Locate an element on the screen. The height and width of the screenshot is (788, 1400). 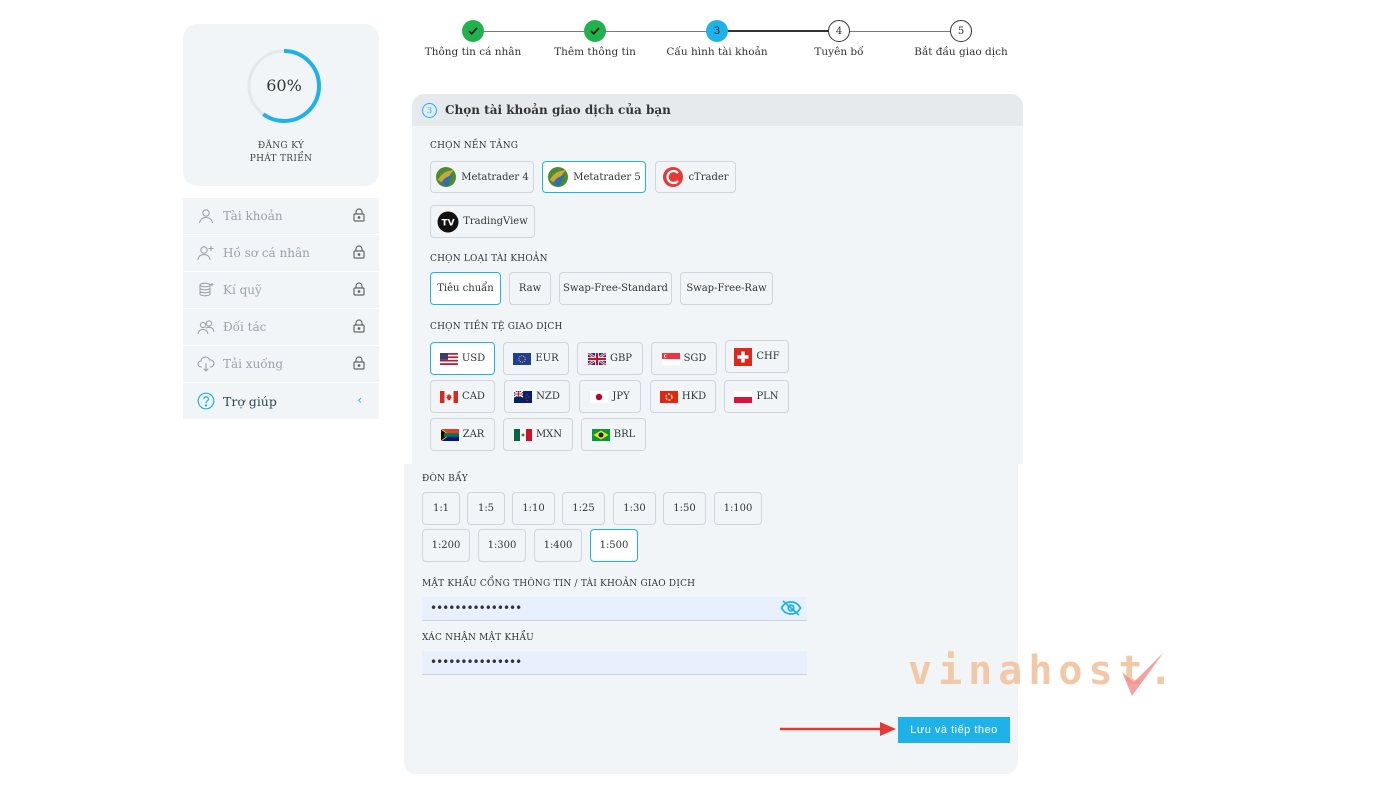
platform-label: CHỌN NỀN TẢNG is located at coordinates (474, 146).